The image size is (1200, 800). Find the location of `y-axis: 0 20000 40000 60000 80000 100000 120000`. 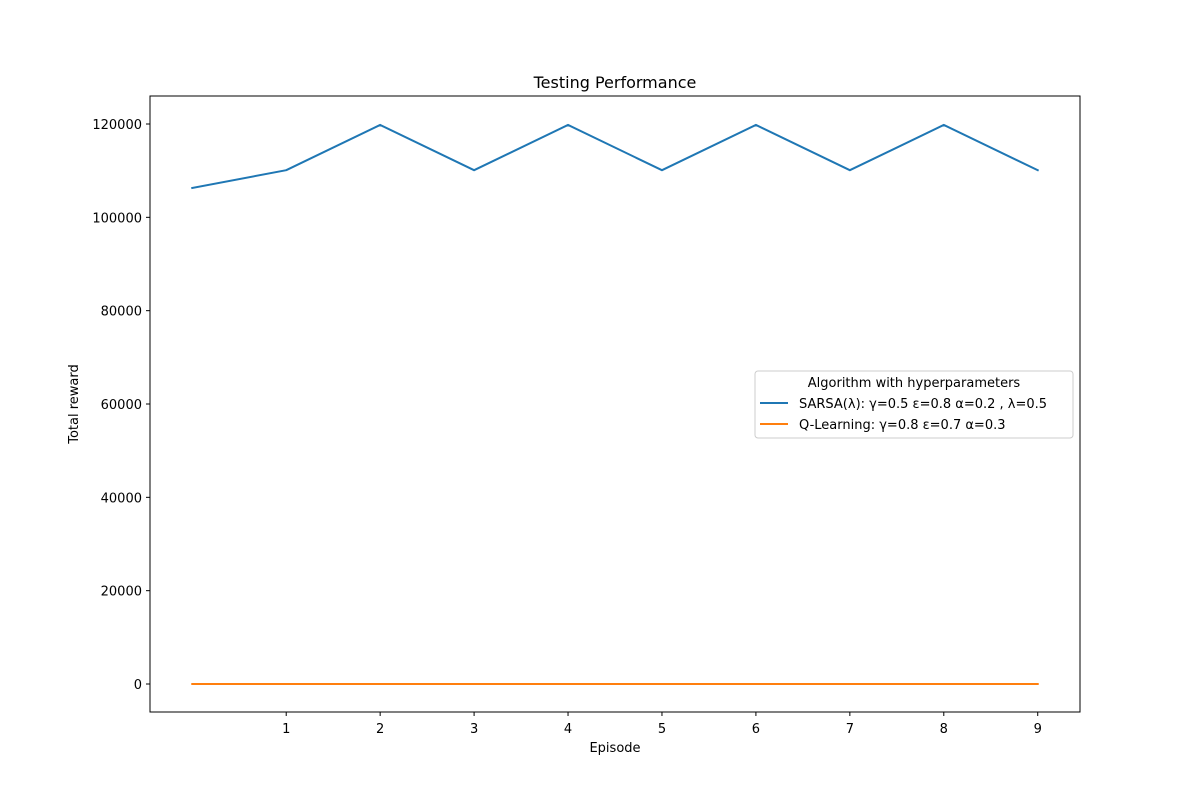

y-axis: 0 20000 40000 60000 80000 100000 120000 is located at coordinates (121, 405).